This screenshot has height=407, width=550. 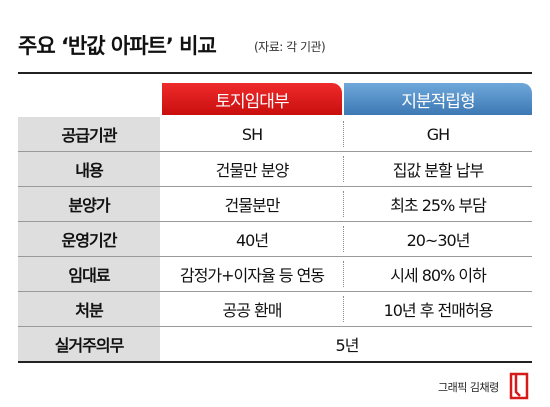 I want to click on top-divider, so click(x=275, y=73).